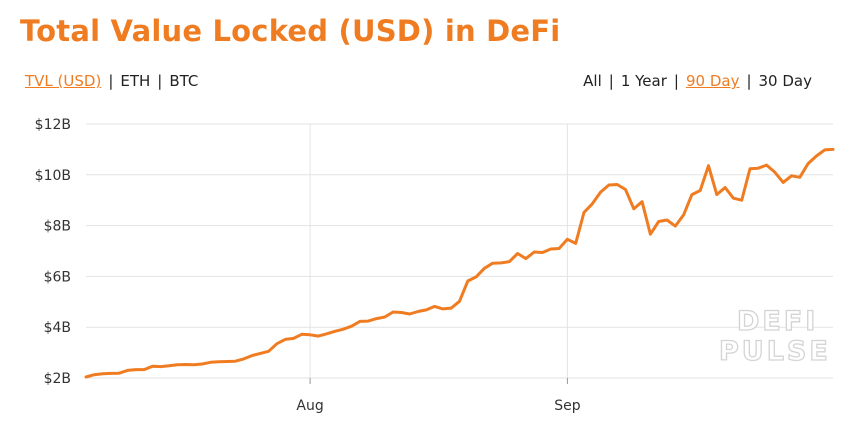 The height and width of the screenshot is (423, 859). What do you see at coordinates (135, 81) in the screenshot?
I see `currency-option-eth: ETH` at bounding box center [135, 81].